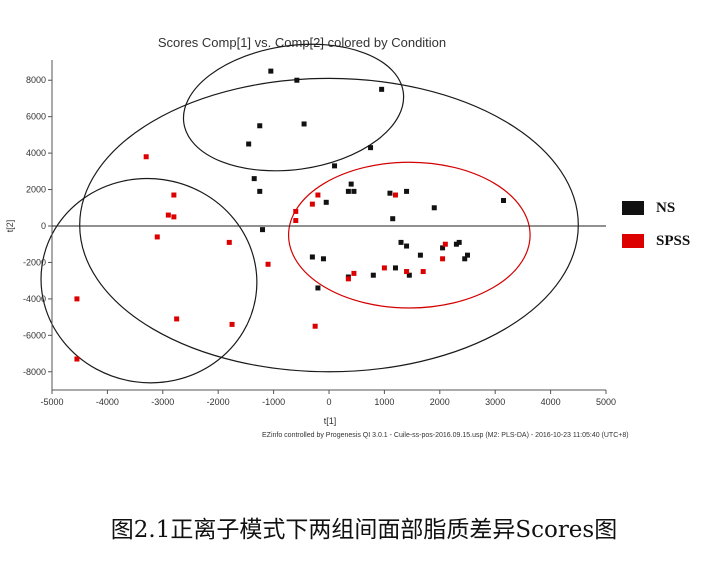  Describe the element at coordinates (218, 402) in the screenshot. I see `x-tick-label: -2000` at that location.